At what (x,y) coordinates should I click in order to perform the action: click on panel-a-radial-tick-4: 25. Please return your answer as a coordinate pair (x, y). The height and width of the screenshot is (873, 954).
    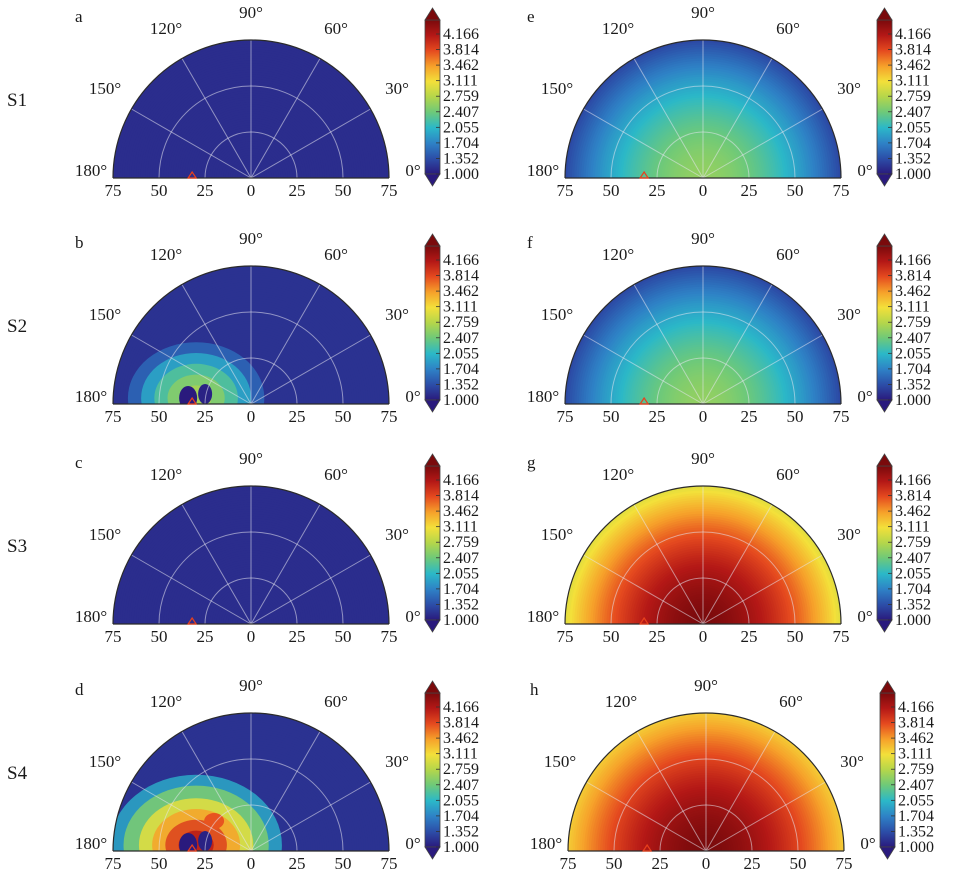
    Looking at the image, I should click on (297, 190).